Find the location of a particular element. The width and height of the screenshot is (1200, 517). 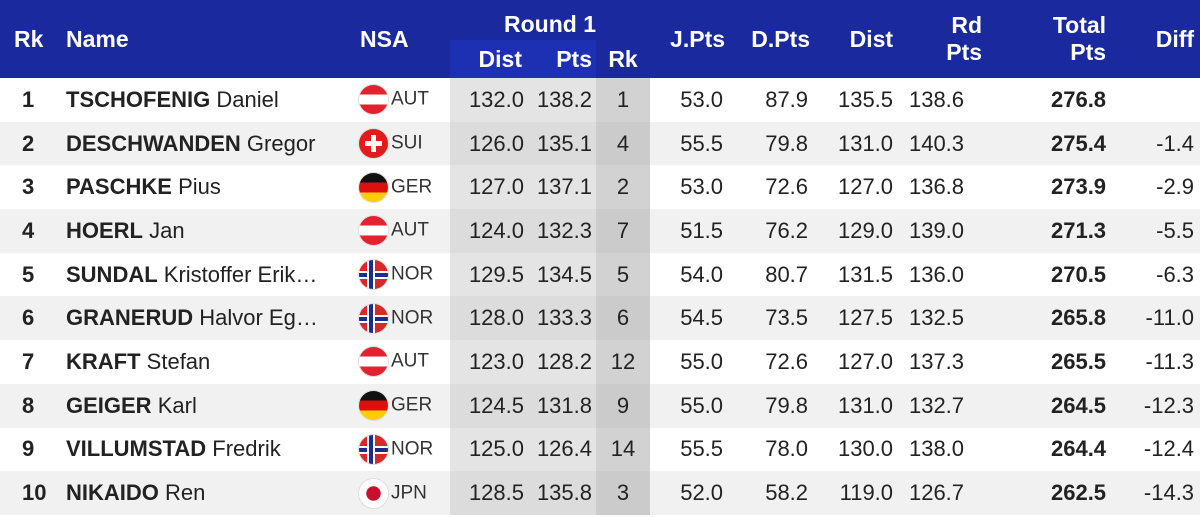

athlete-last-name: GRANERUD is located at coordinates (130, 318).